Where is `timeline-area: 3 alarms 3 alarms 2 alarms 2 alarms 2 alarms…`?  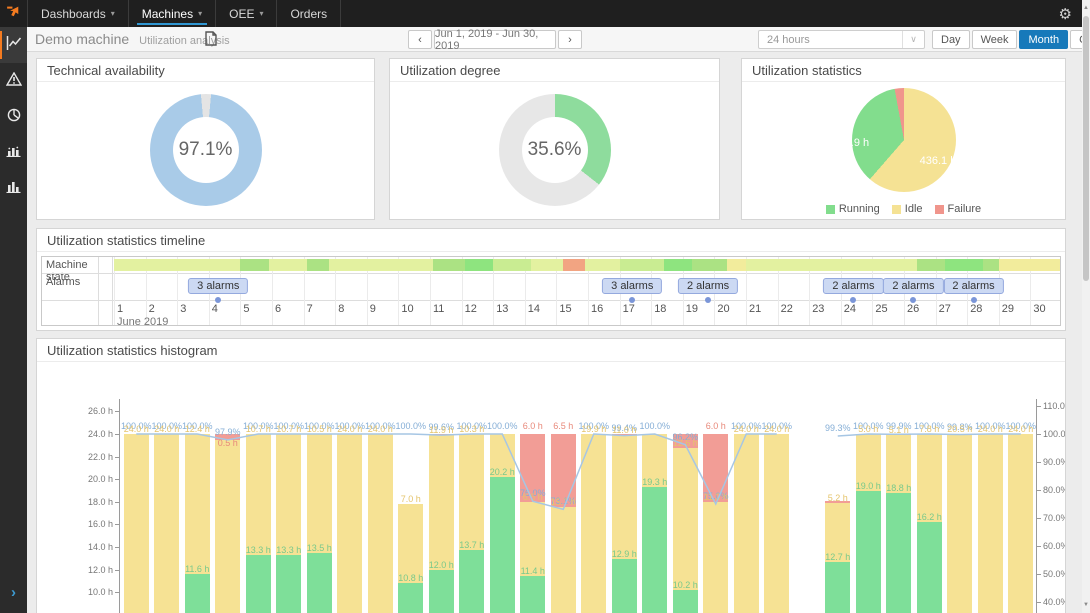
timeline-area: 3 alarms 3 alarms 2 alarms 2 alarms 2 alarms… is located at coordinates (587, 291).